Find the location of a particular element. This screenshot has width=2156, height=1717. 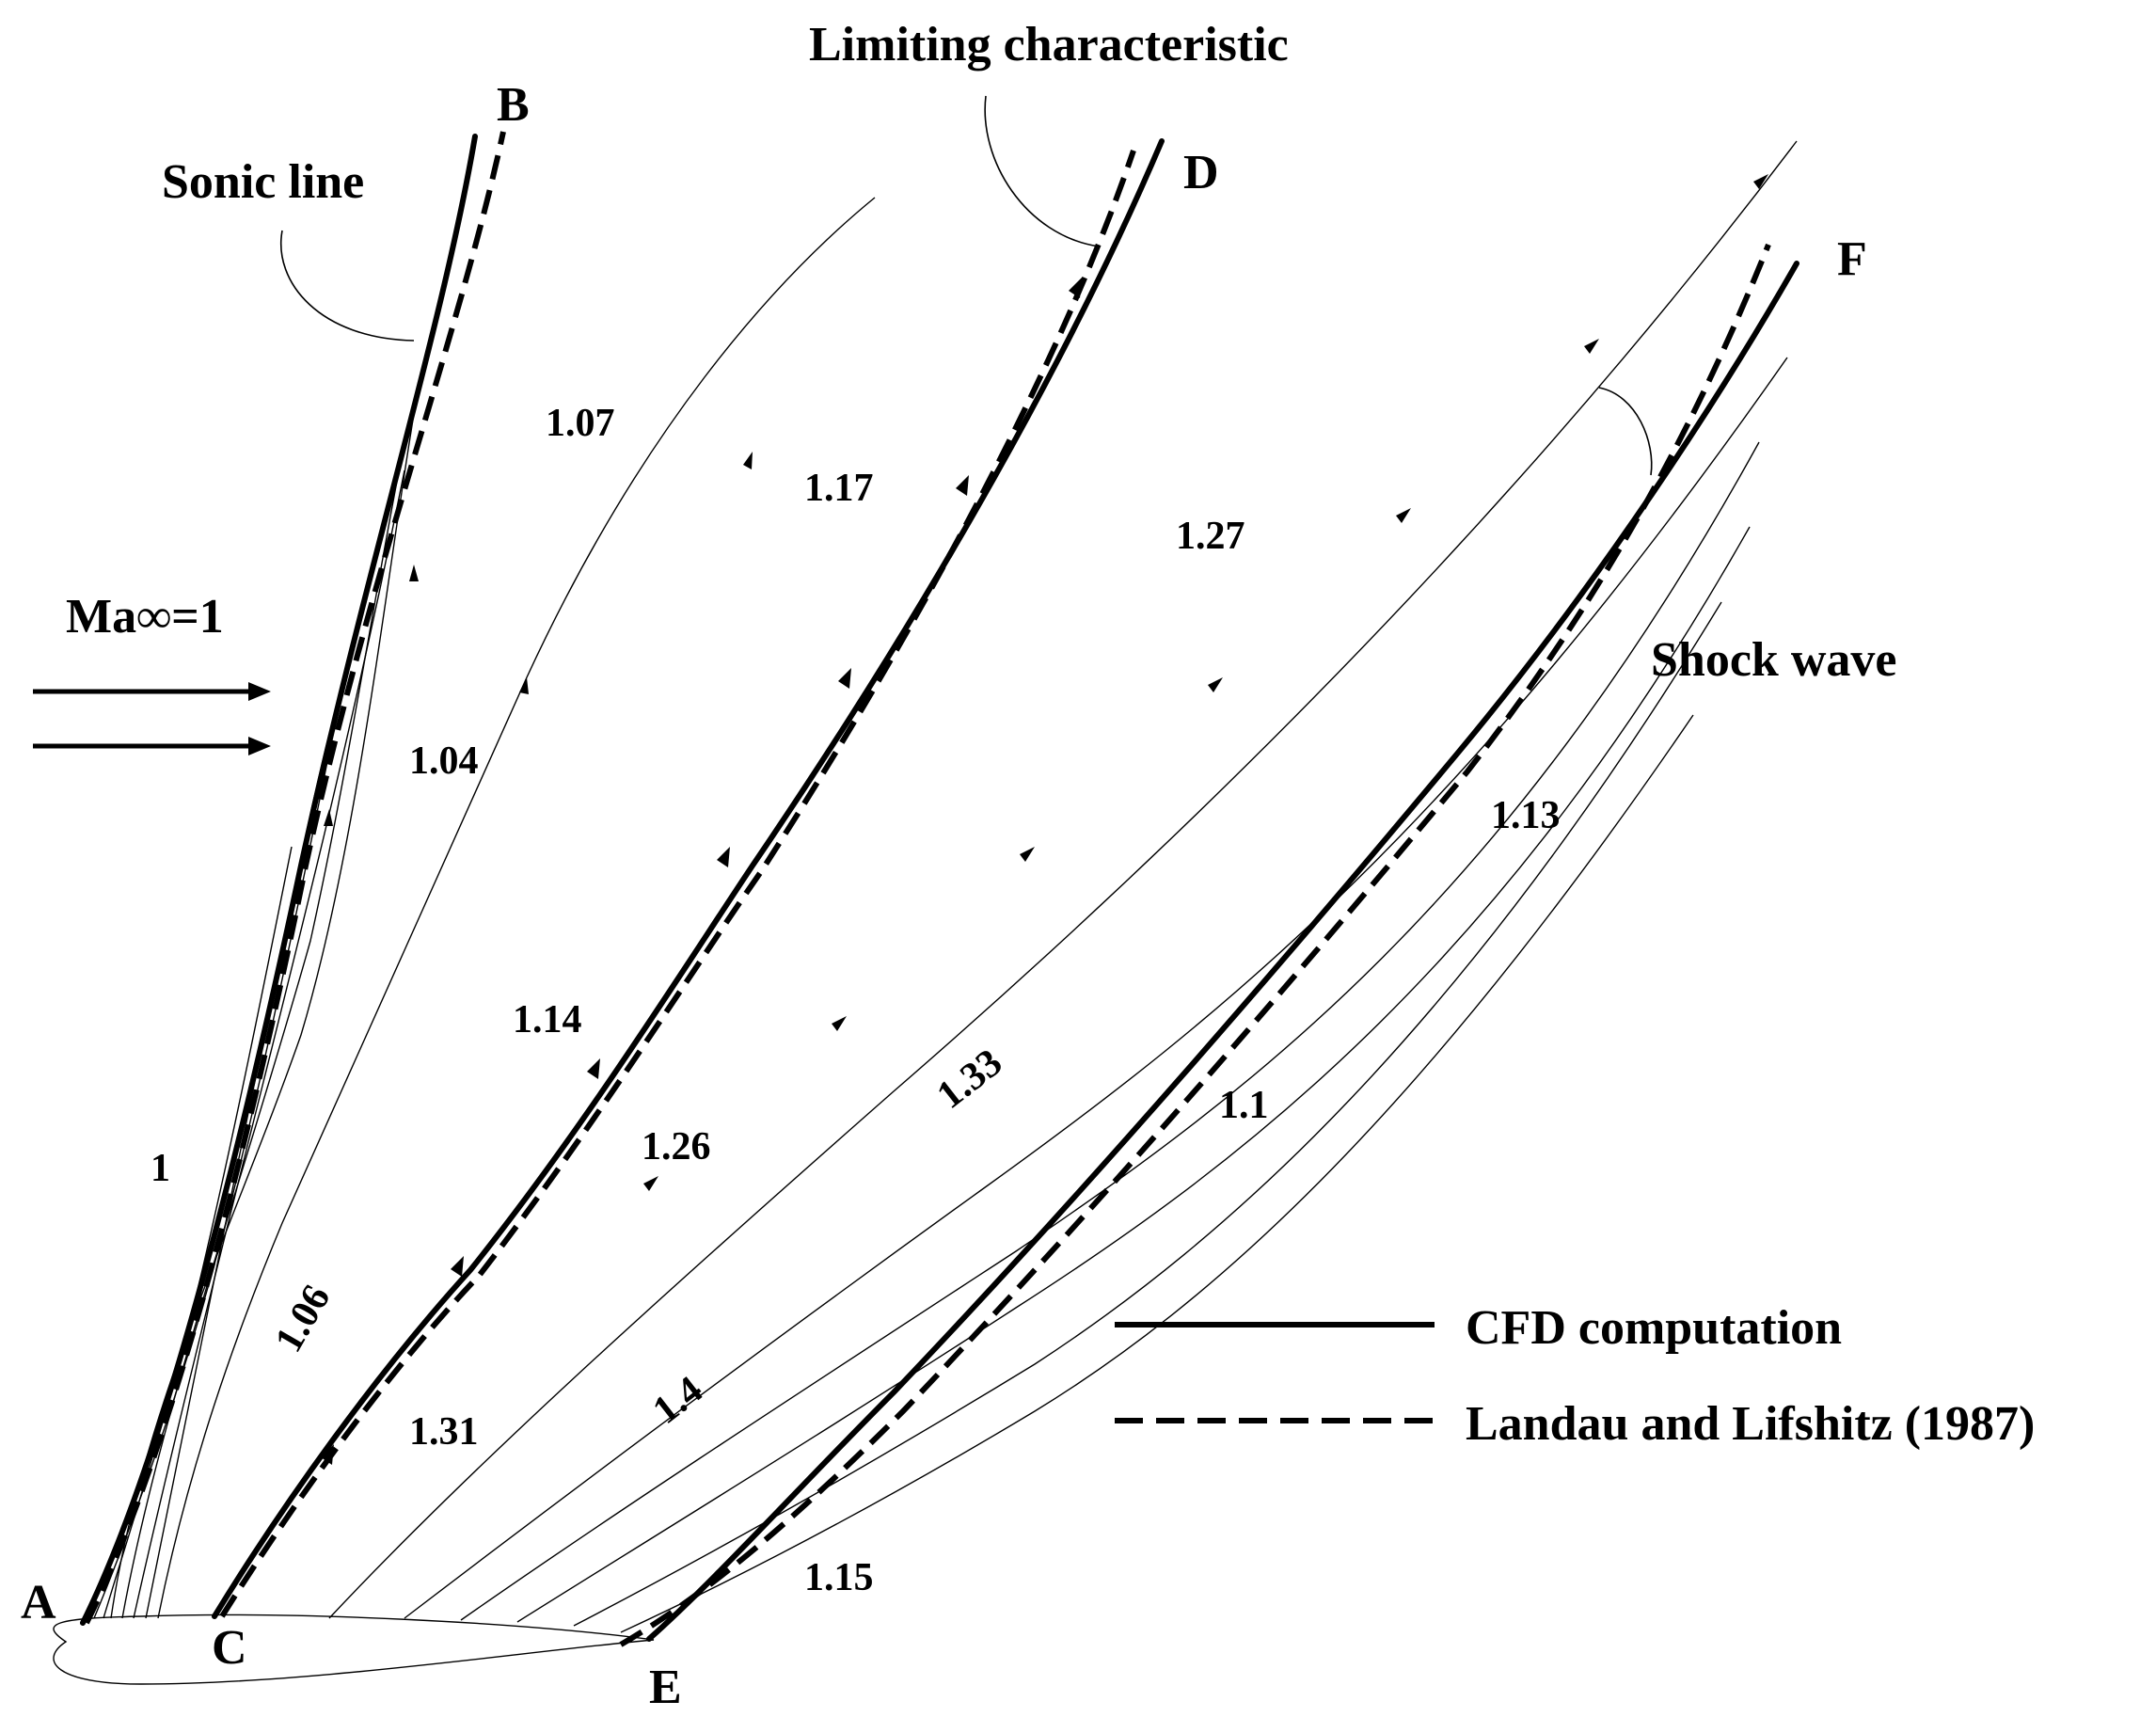

legend-cfd-label: CFD computation is located at coordinates (1654, 1328).